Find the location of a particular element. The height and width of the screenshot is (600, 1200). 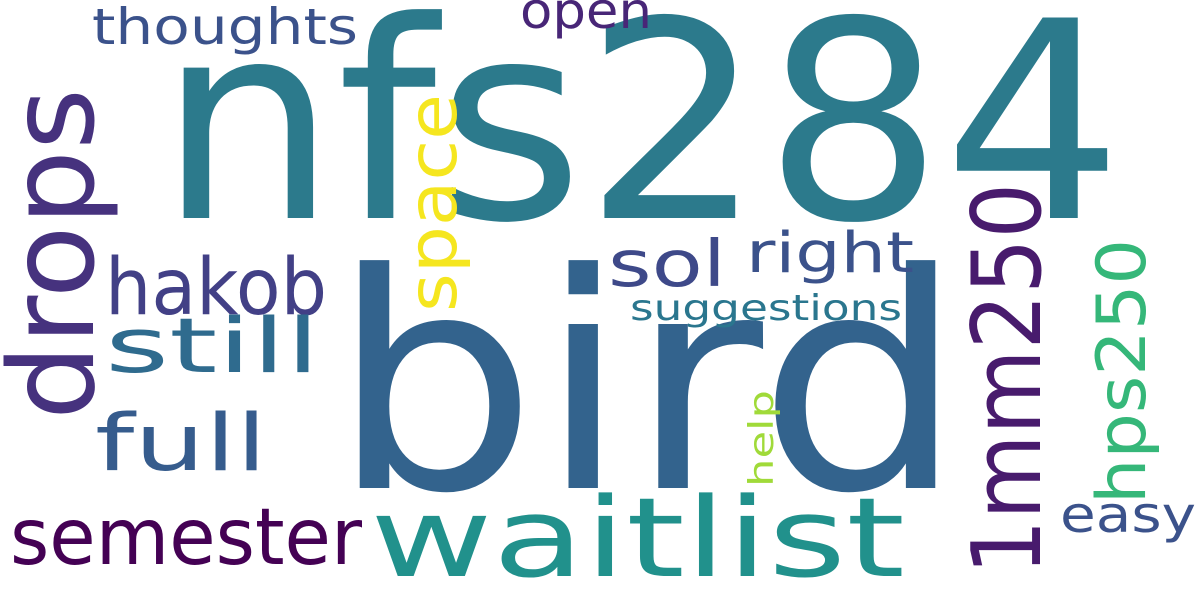

word-waitlist: waitlist is located at coordinates (637, 537).